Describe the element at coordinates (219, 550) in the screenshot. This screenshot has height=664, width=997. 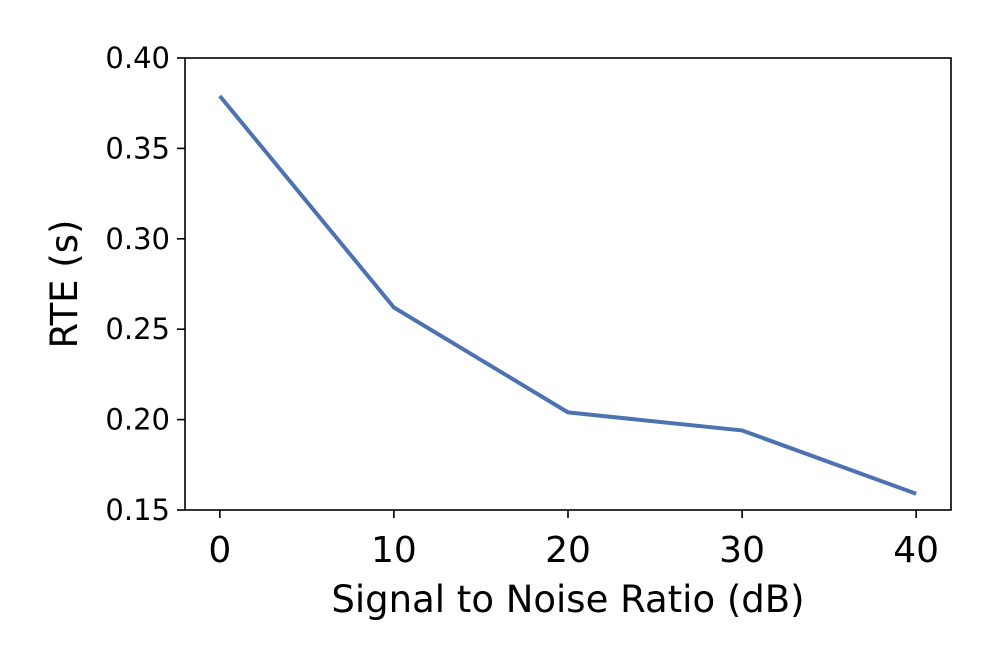
I see `x-tick-label: 0` at that location.